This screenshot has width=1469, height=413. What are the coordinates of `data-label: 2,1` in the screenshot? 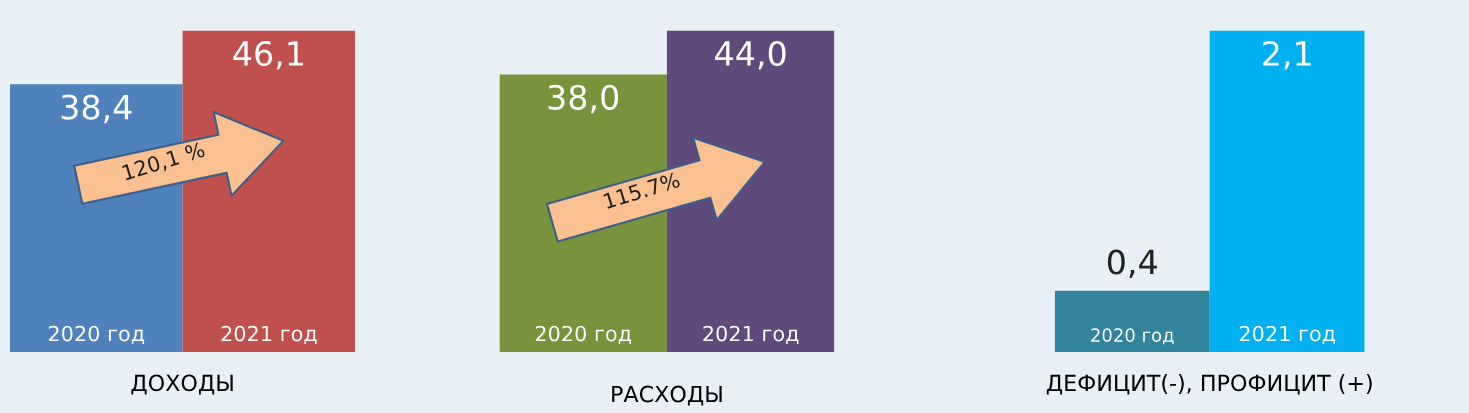 It's located at (1287, 55).